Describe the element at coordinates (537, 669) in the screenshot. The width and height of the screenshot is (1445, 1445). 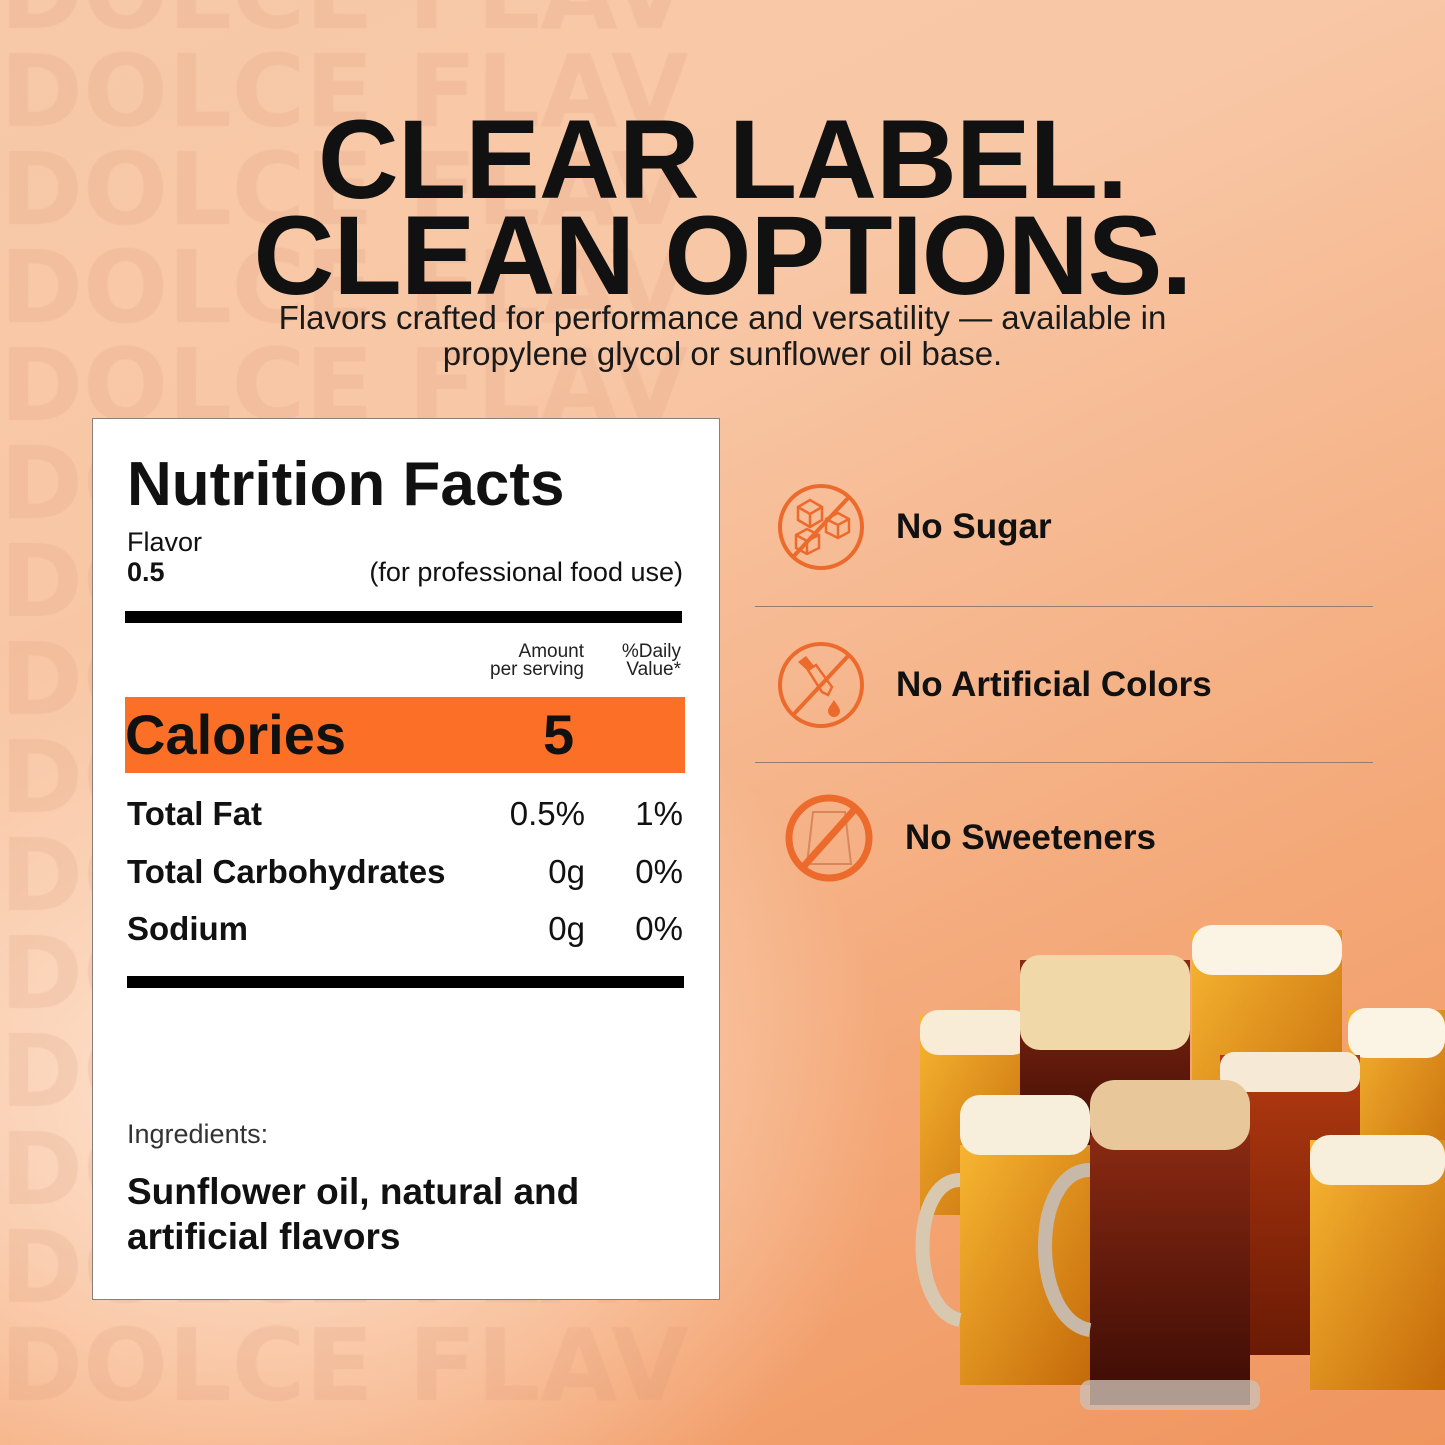
I see `amount-header-line2: per serving` at that location.